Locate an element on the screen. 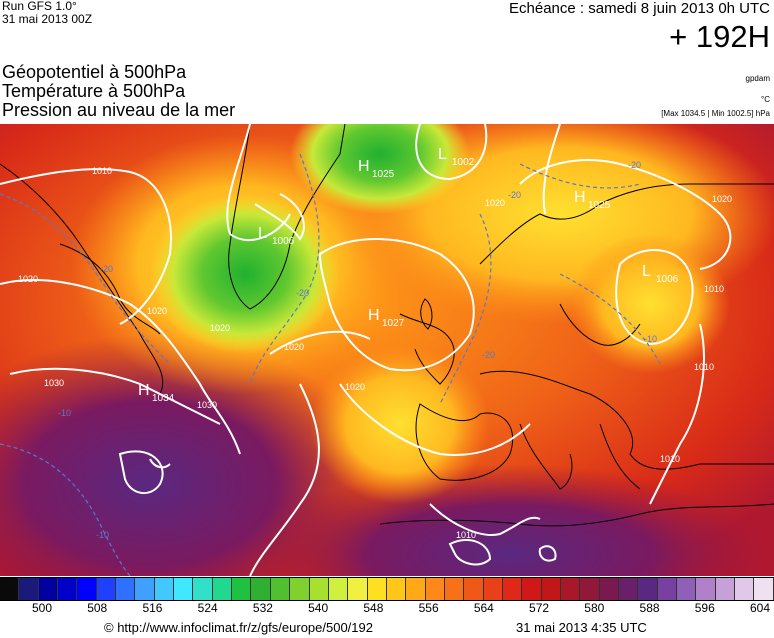 Image resolution: width=774 pixels, height=638 pixels. pressure-max-min: [Max 1034.5 | Min 1002.5] hPa is located at coordinates (715, 113).